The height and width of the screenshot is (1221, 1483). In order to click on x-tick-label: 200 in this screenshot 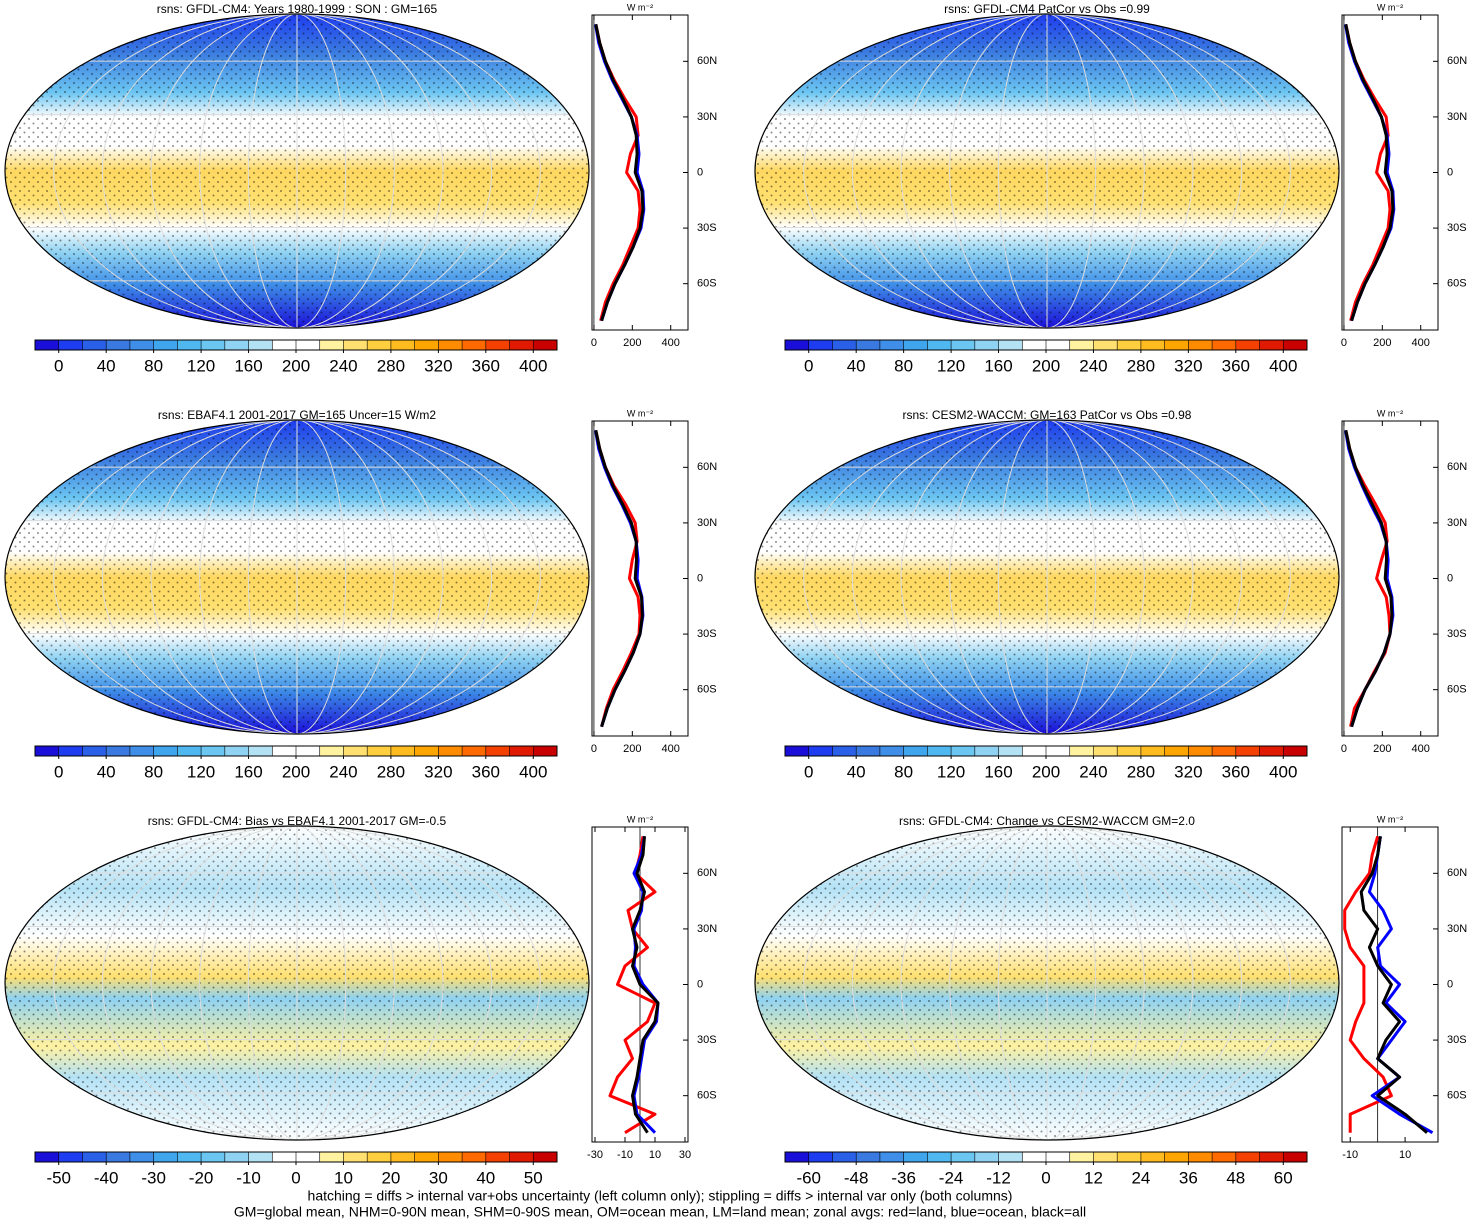, I will do `click(1382, 343)`.